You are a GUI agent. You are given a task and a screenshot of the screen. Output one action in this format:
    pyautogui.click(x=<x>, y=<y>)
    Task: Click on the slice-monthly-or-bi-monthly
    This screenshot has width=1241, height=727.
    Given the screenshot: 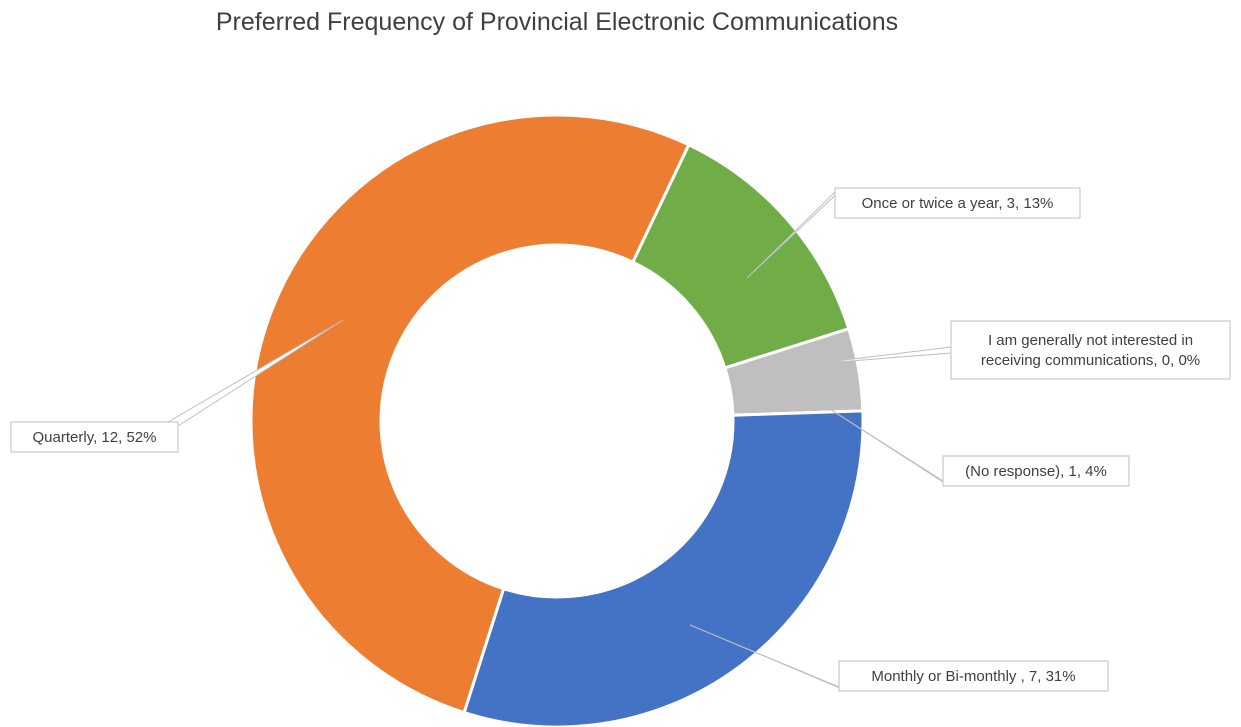 What is the action you would take?
    pyautogui.click(x=663, y=568)
    